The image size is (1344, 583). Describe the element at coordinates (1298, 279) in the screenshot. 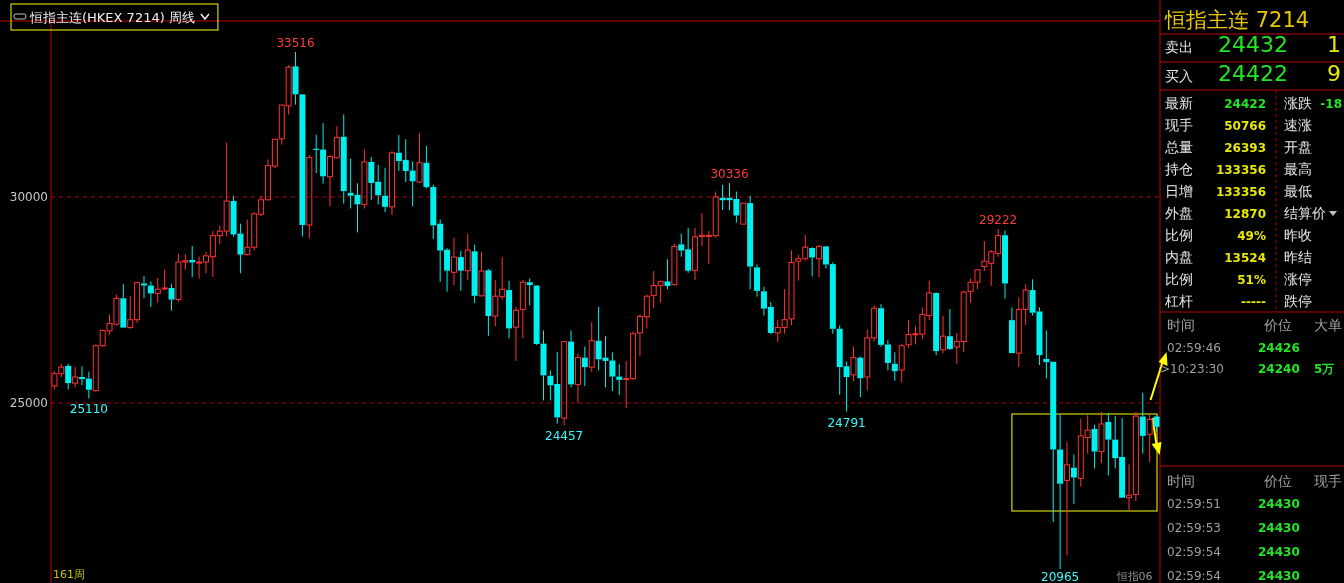

I see `text: 涨停` at that location.